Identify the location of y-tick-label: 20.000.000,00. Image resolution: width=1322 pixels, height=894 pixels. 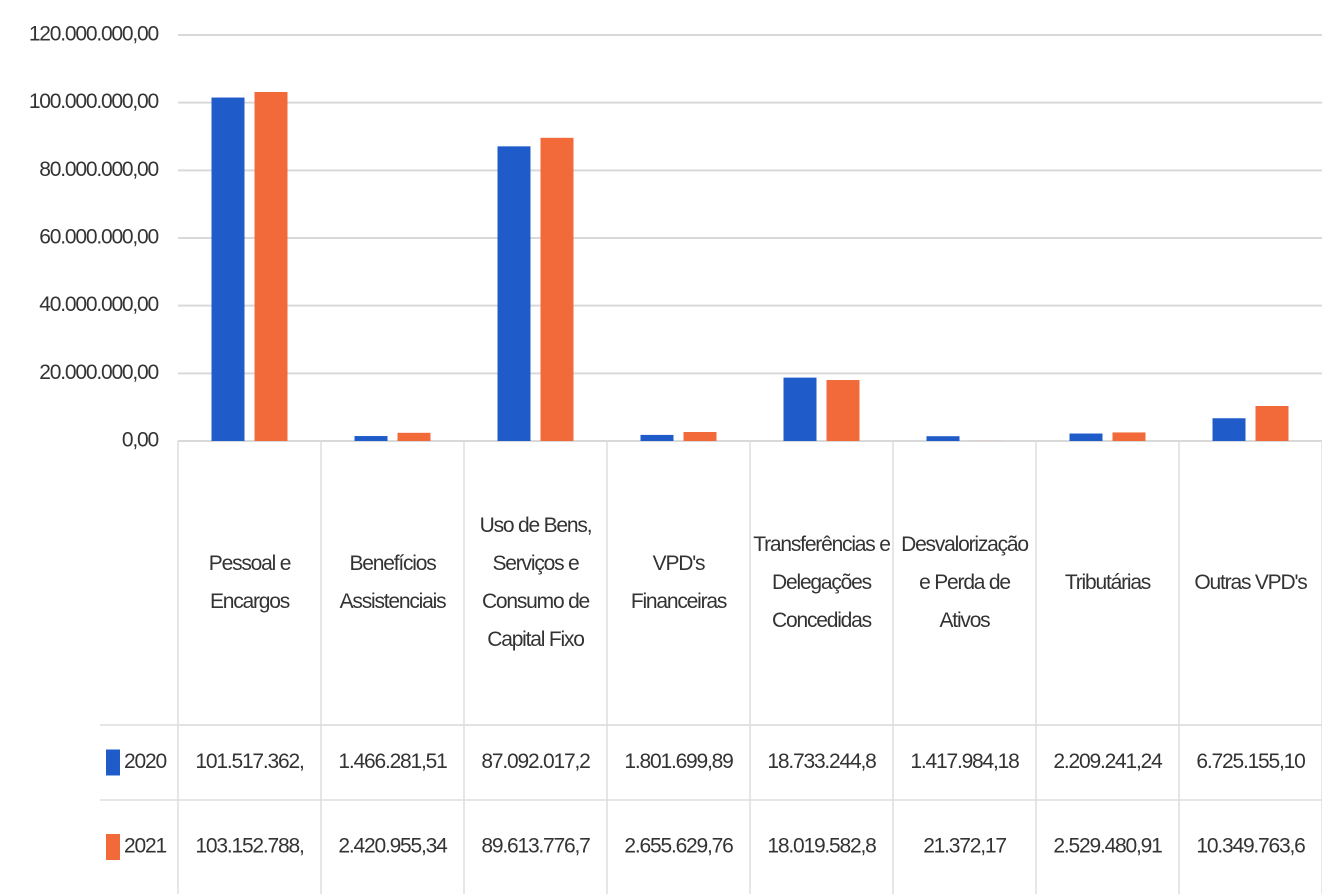
(98, 372).